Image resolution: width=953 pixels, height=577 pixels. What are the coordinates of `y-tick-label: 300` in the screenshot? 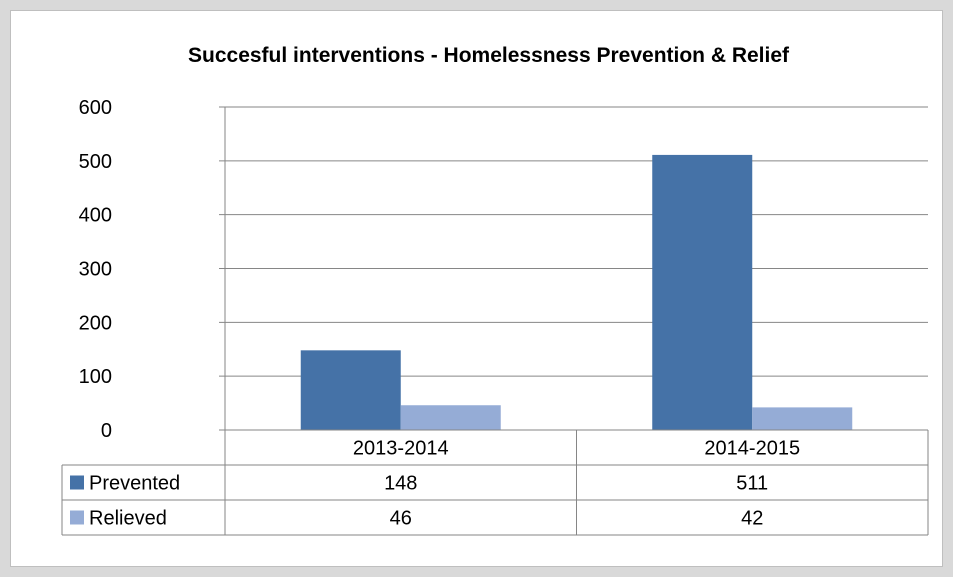 It's located at (95, 270).